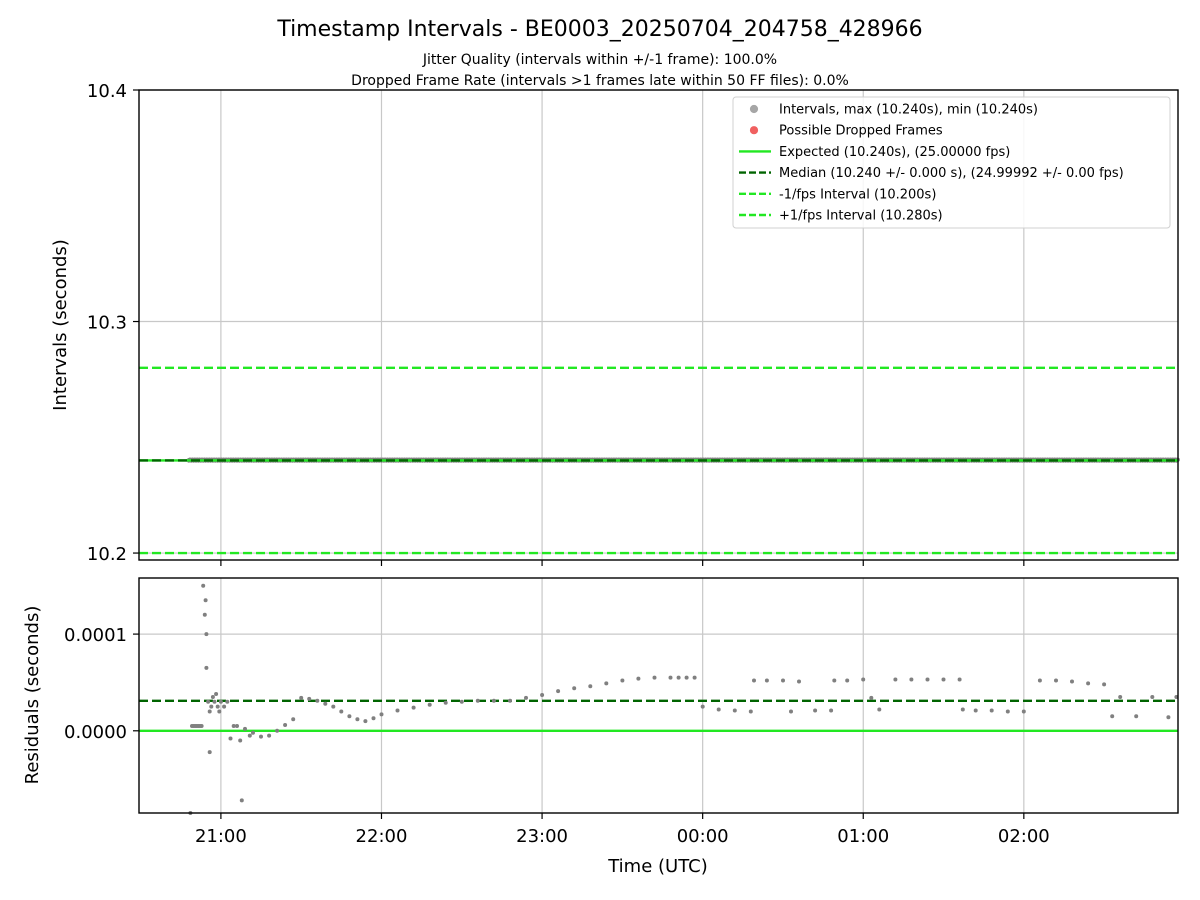 The height and width of the screenshot is (900, 1200). Describe the element at coordinates (107, 323) in the screenshot. I see `top-y-tick-label: 10.3` at that location.